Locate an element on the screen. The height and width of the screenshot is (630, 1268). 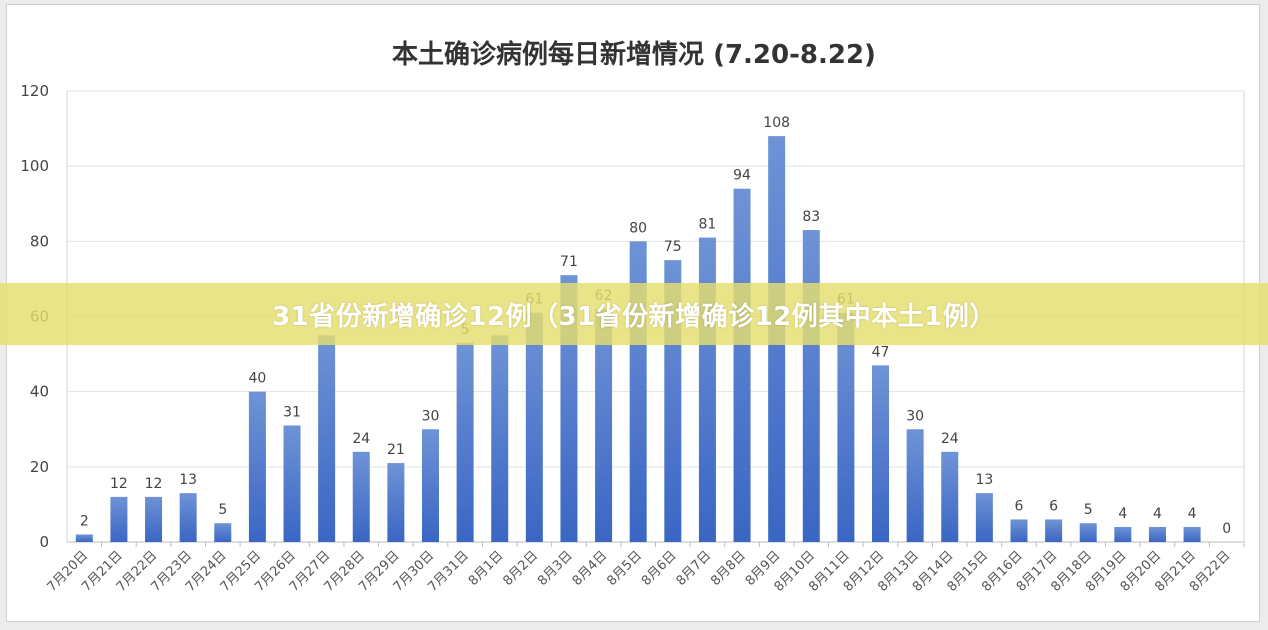
data-label: 94 is located at coordinates (742, 176).